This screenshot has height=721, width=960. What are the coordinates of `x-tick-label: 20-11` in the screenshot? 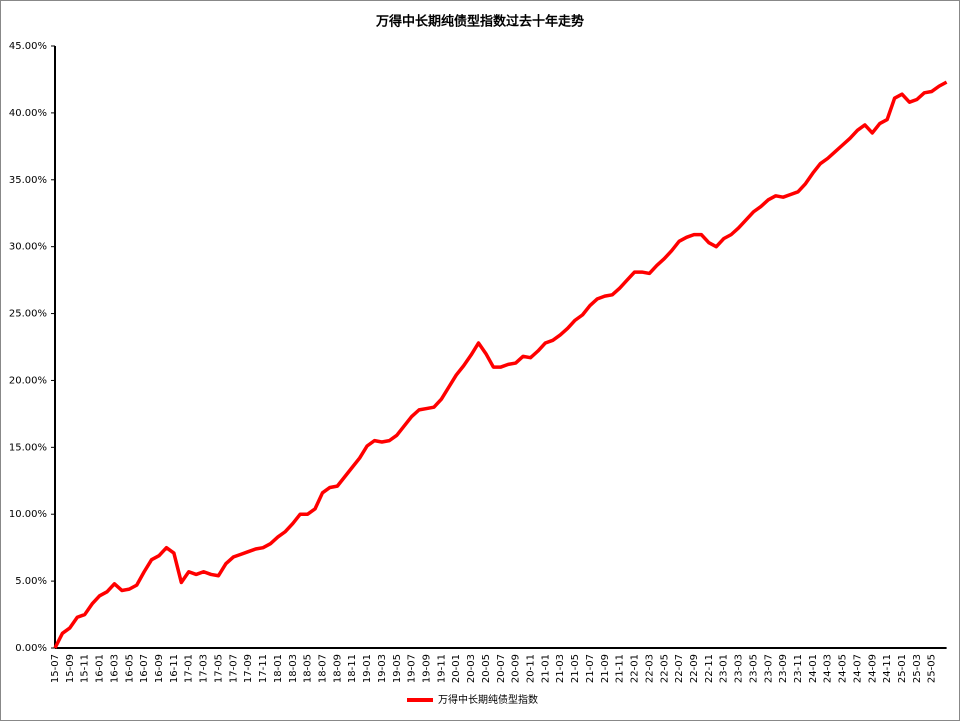 It's located at (531, 668).